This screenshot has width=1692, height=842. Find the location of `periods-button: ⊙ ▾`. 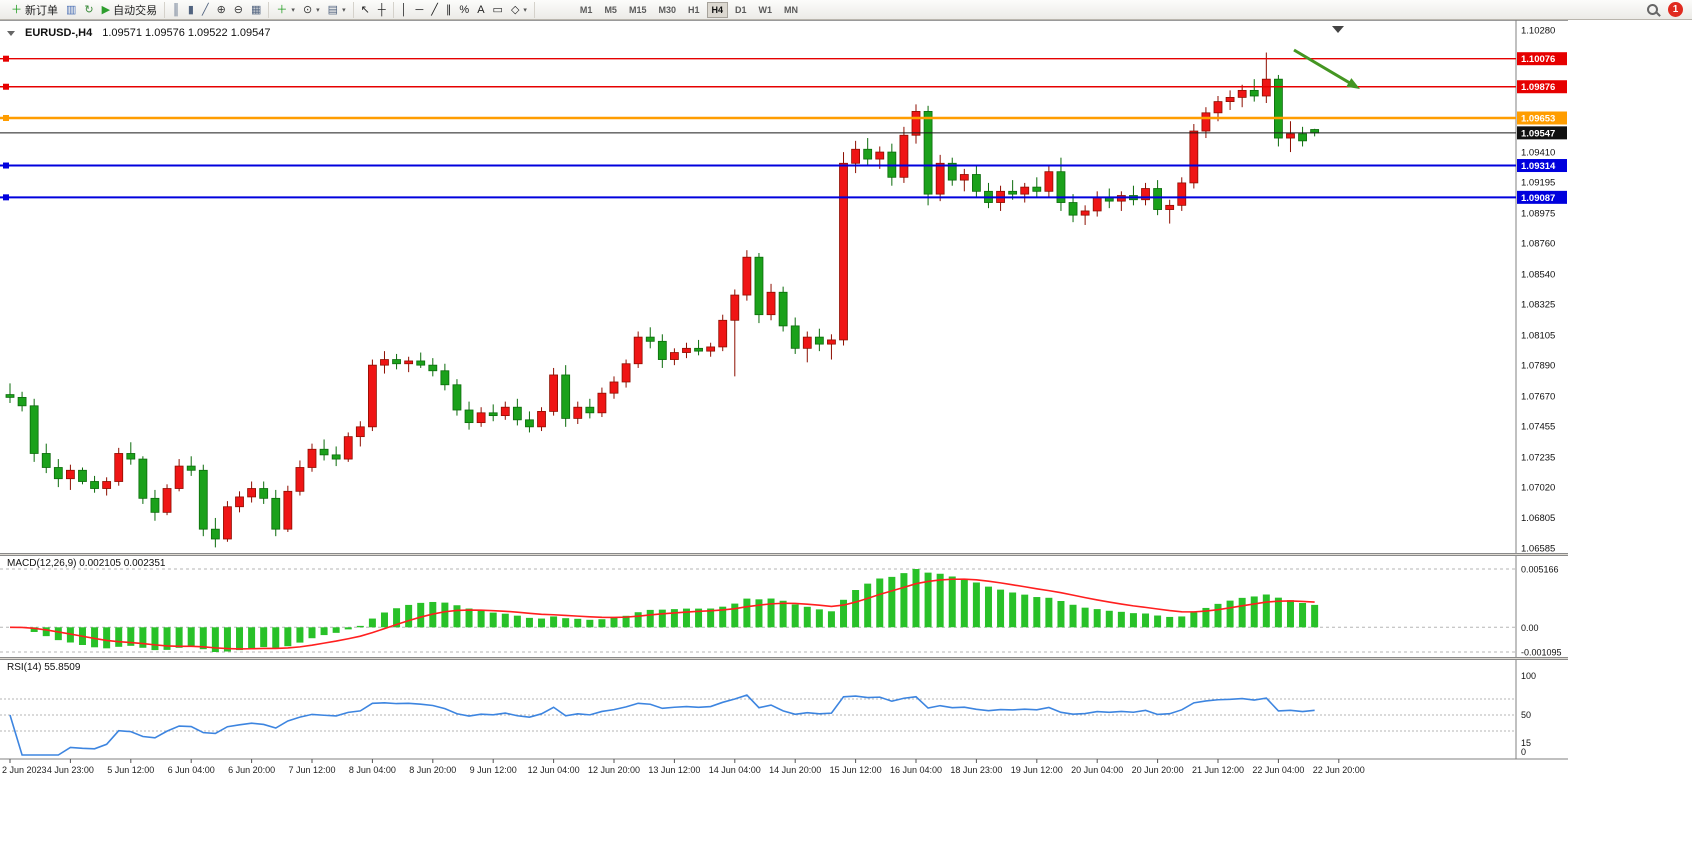

periods-button: ⊙ ▾ is located at coordinates (311, 9).